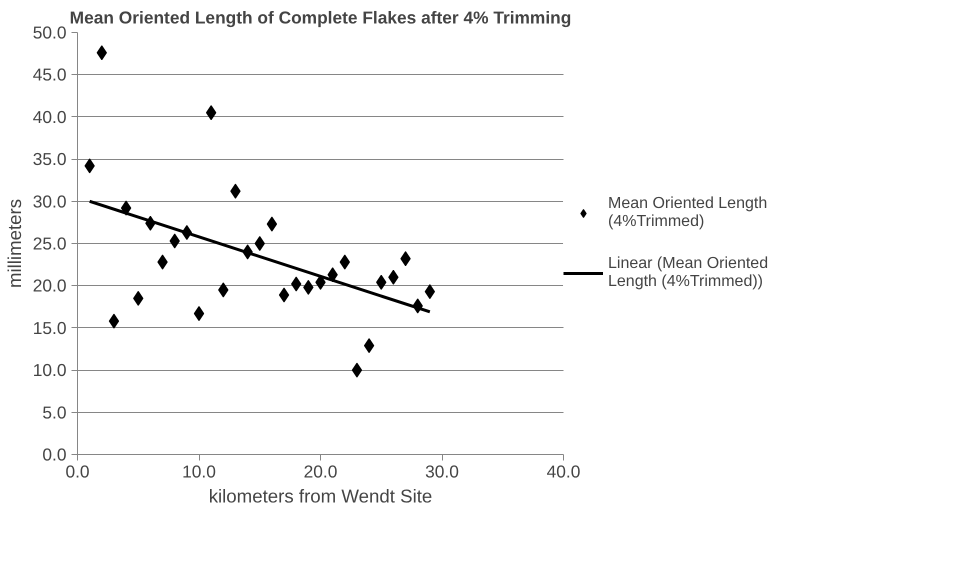 This screenshot has height=582, width=956. I want to click on y-tick-label: 20.0, so click(49, 286).